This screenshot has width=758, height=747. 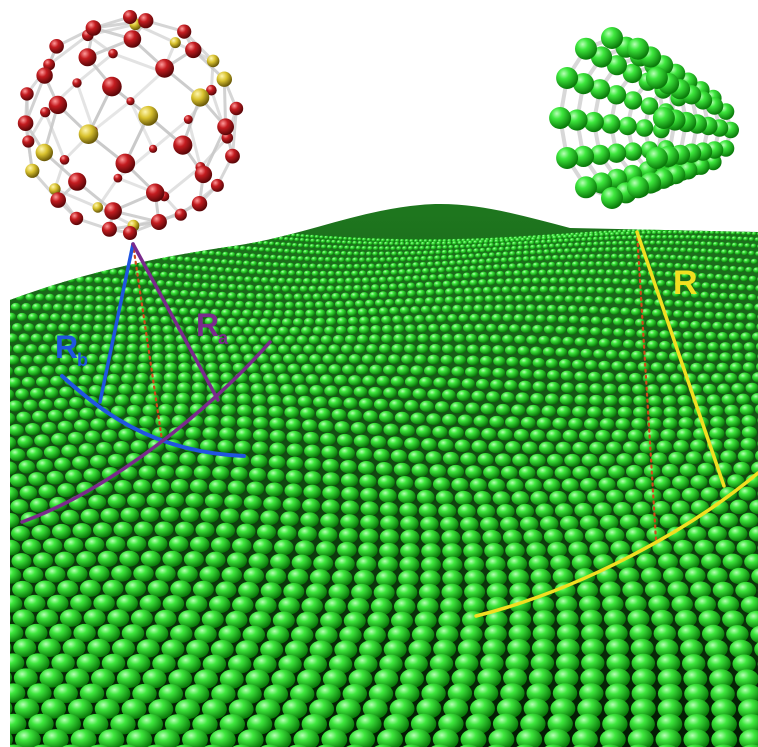 I want to click on label-rb-sub: b, so click(x=82, y=360).